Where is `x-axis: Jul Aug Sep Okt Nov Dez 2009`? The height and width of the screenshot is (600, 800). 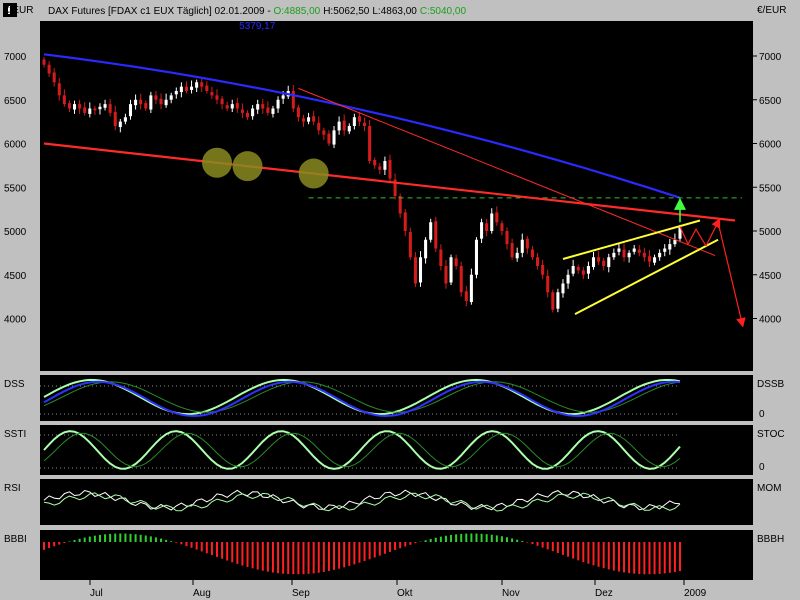
x-axis: Jul Aug Sep Okt Nov Dez 2009 is located at coordinates (398, 589).